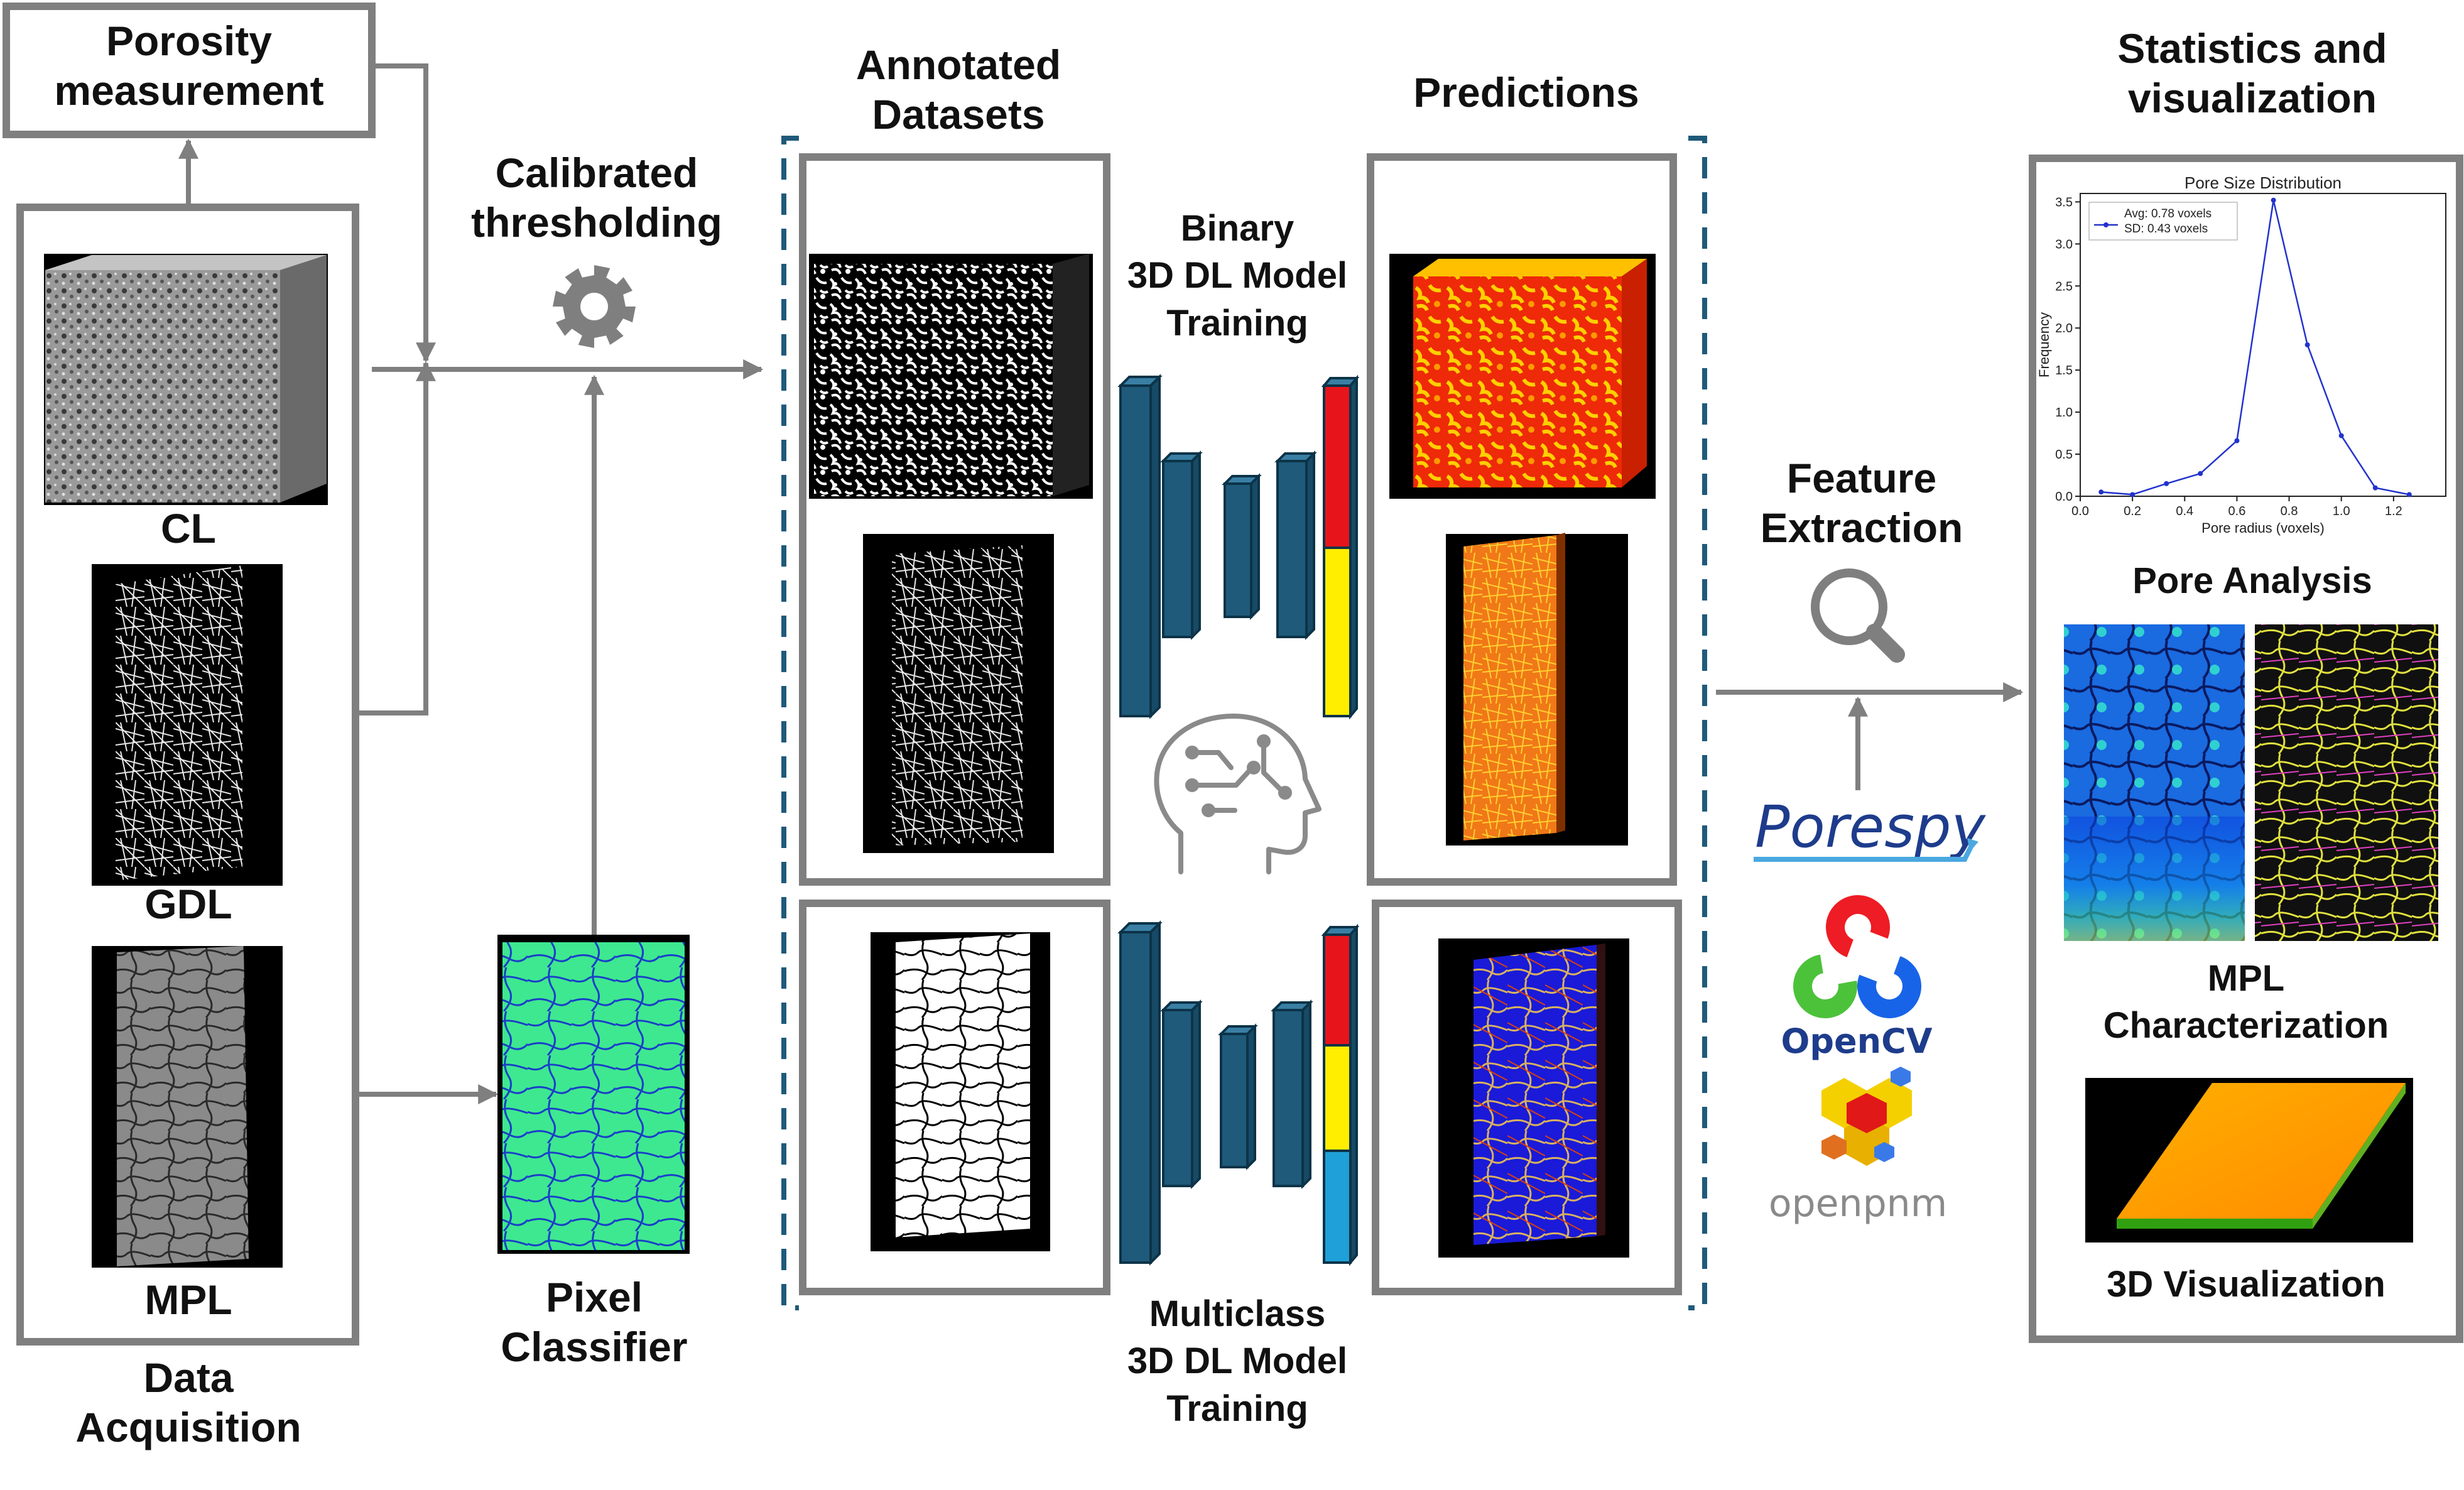  I want to click on gdl-label: GDL, so click(188, 904).